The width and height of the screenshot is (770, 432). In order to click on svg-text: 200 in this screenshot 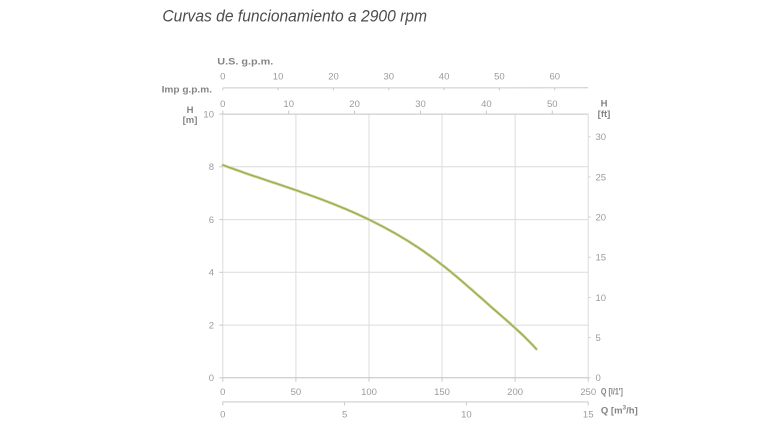, I will do `click(515, 392)`.